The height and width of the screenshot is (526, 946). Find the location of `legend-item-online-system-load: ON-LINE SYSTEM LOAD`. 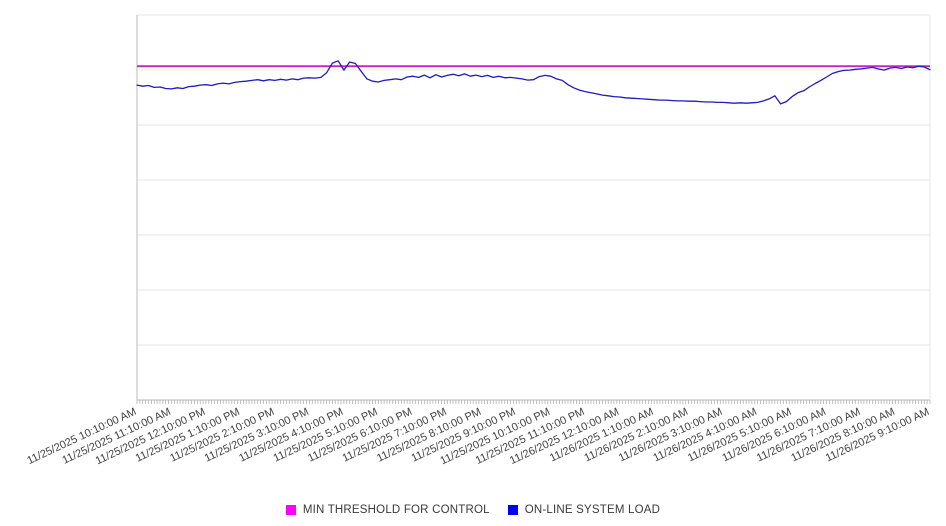

legend-item-online-system-load: ON-LINE SYSTEM LOAD is located at coordinates (584, 510).